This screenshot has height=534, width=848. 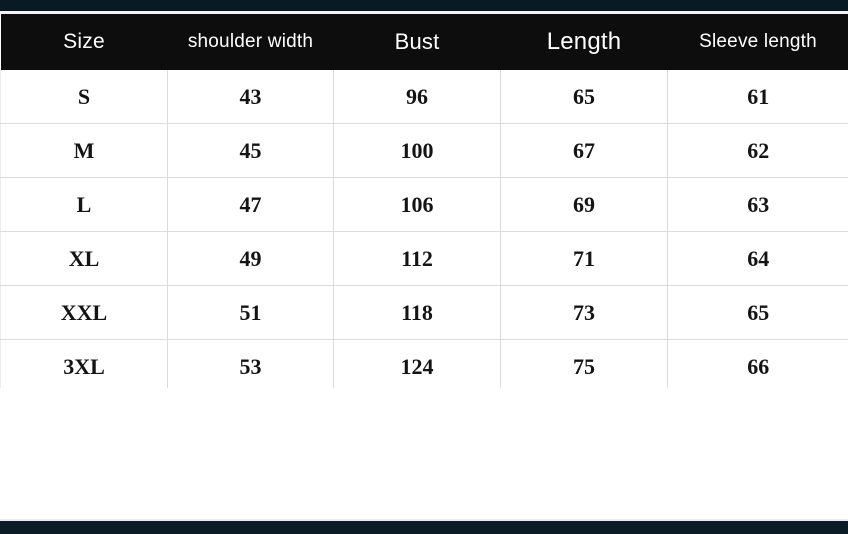 I want to click on cell-size: 3XL, so click(x=84, y=366).